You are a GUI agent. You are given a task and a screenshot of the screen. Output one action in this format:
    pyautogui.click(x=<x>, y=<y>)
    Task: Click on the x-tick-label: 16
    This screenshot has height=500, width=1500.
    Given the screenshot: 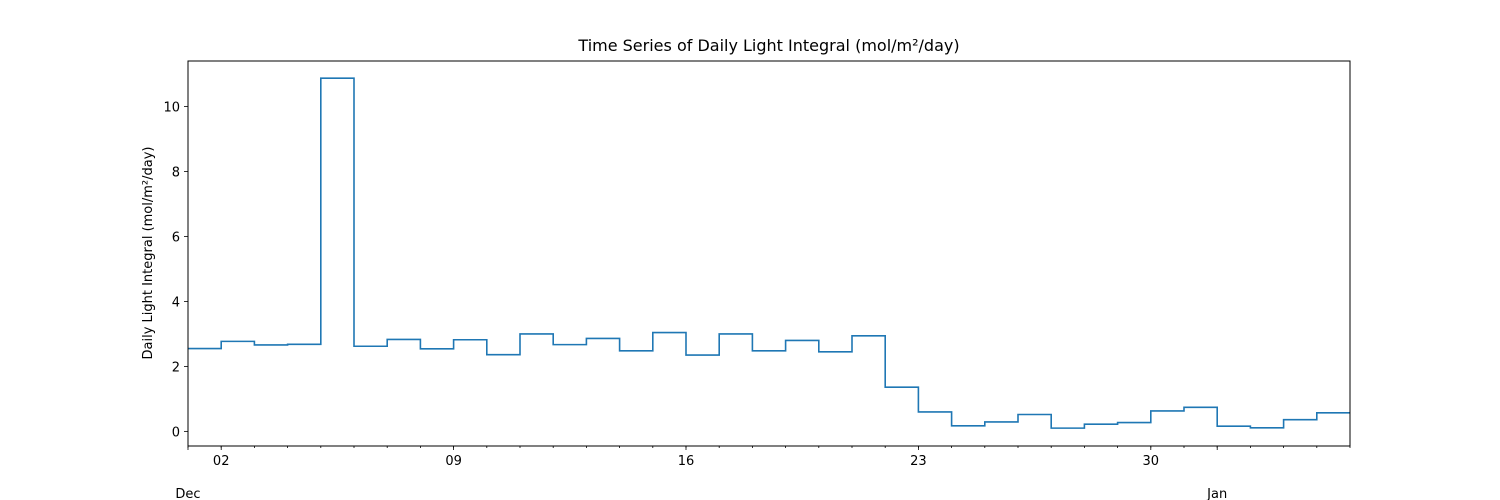 What is the action you would take?
    pyautogui.click(x=686, y=461)
    